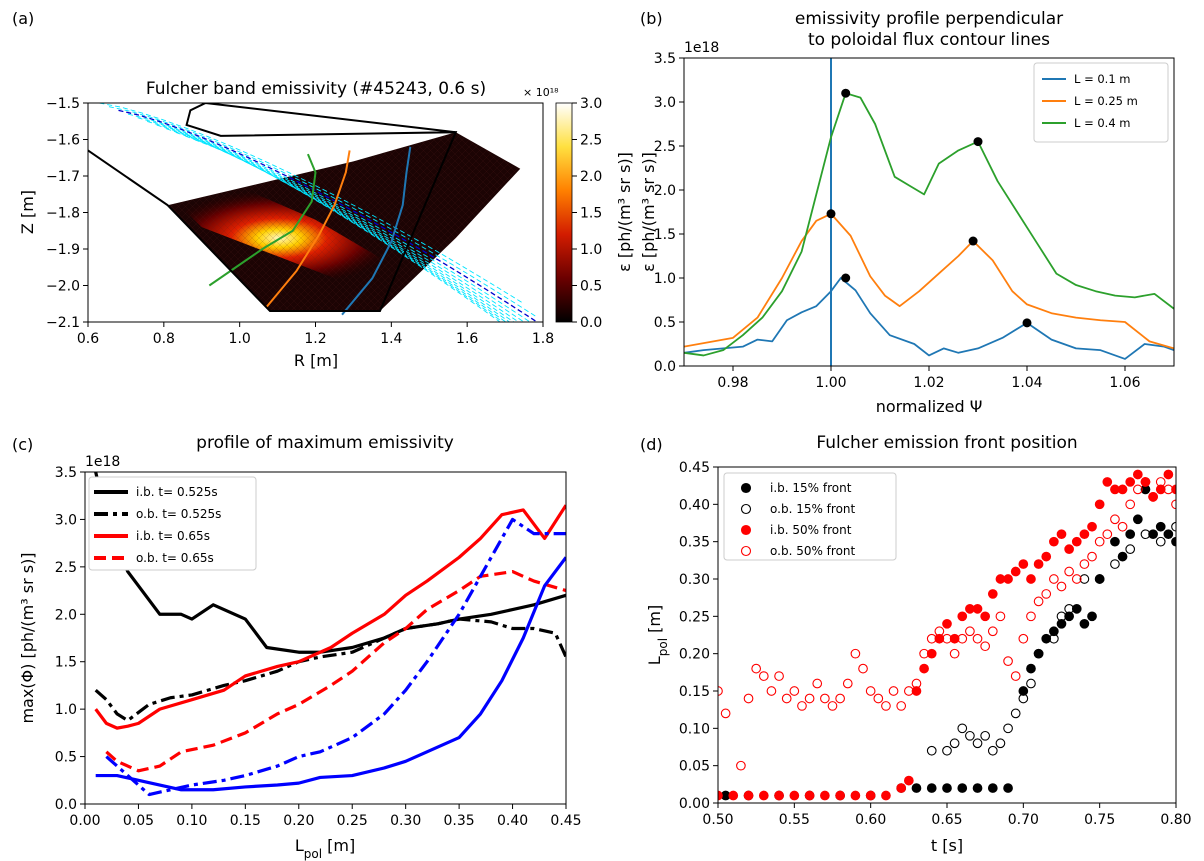 This screenshot has width=1204, height=861. I want to click on x-tick-label: 0.60, so click(870, 820).